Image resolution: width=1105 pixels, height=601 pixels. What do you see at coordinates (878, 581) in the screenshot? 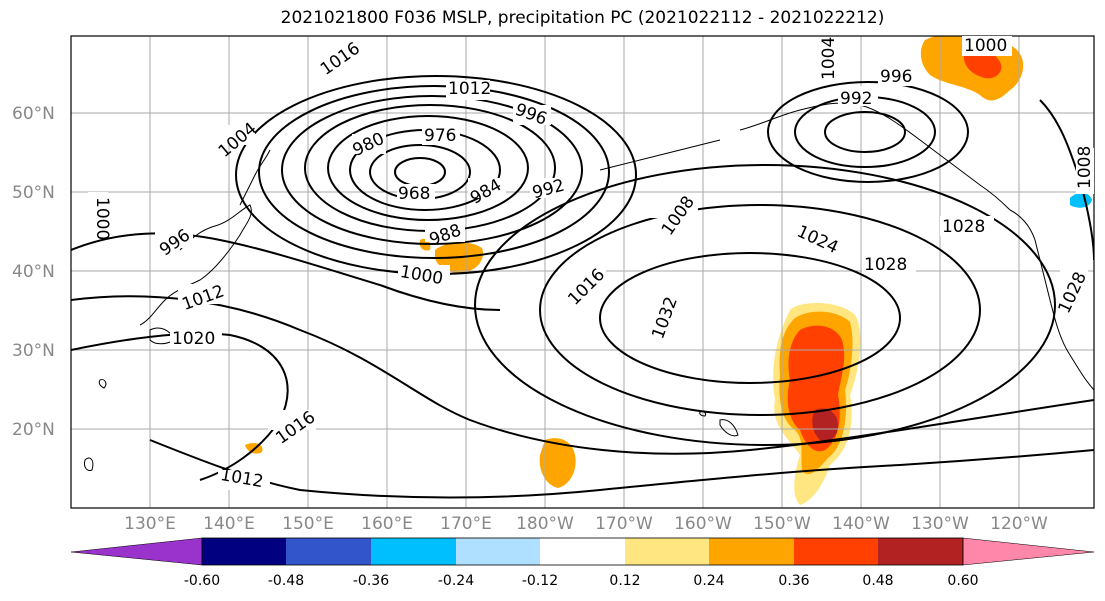
I see `colorbar-tick-label: 0.48` at bounding box center [878, 581].